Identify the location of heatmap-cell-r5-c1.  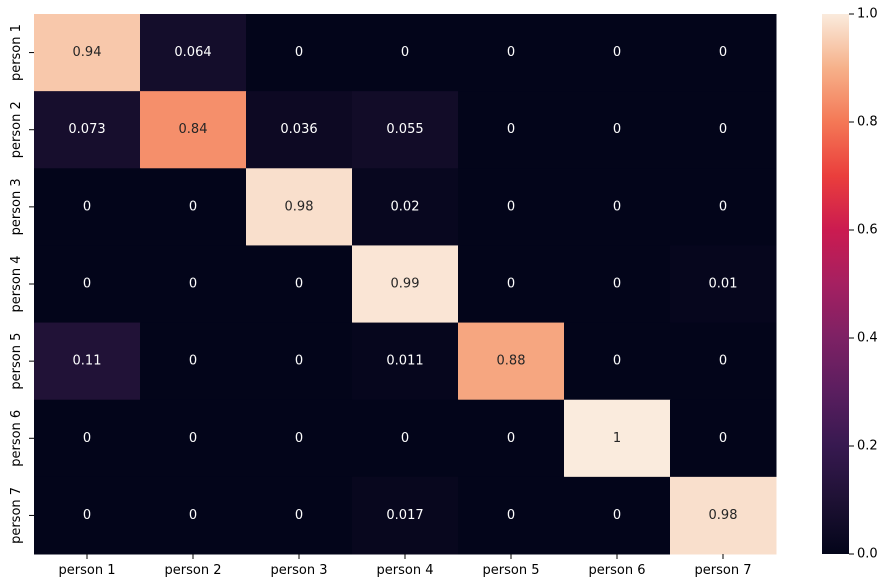
(87, 361).